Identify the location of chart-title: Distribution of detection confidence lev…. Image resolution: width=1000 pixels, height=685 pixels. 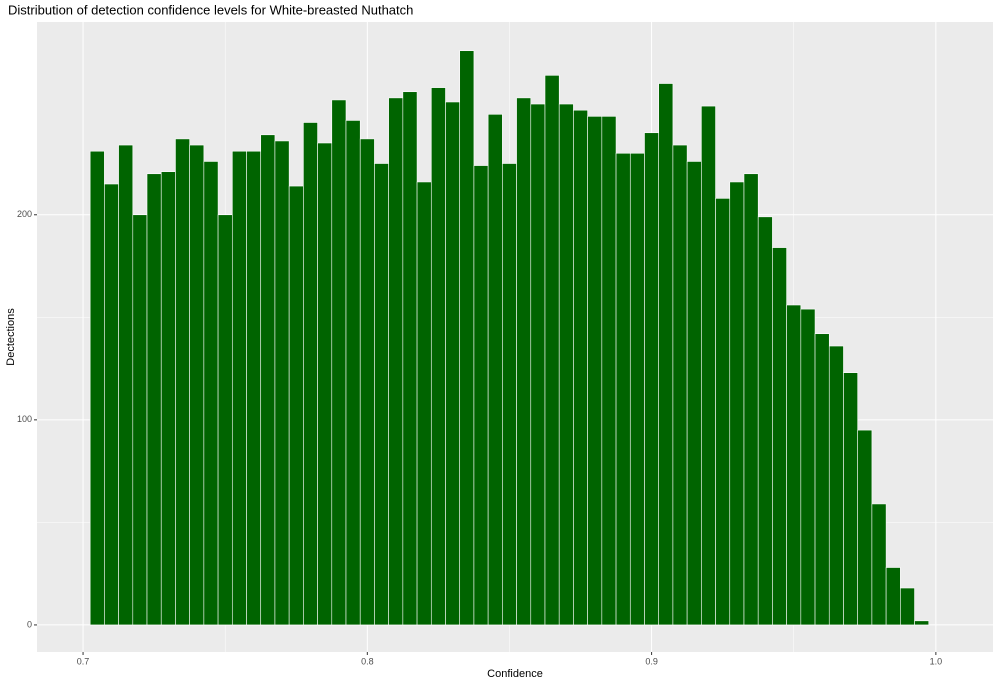
(210, 9).